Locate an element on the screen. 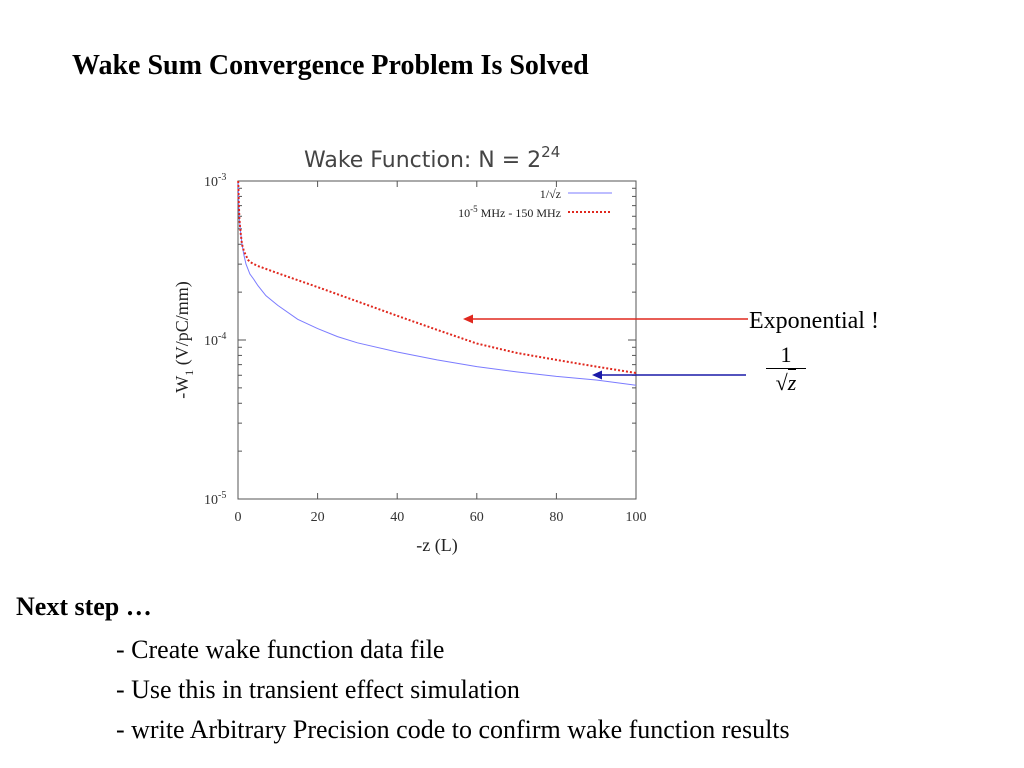 The width and height of the screenshot is (1024, 768). legend-label-frequency-rest: MHz - 150 MHz is located at coordinates (519, 213).